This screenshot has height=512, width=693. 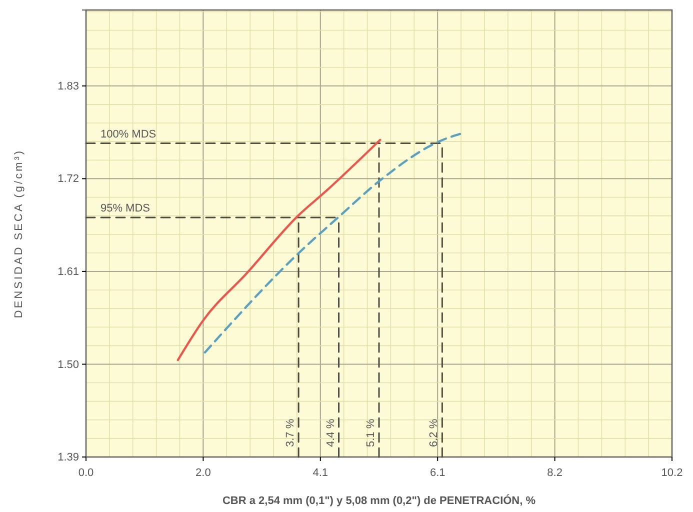 What do you see at coordinates (68, 179) in the screenshot?
I see `y-tick-label: 1.72` at bounding box center [68, 179].